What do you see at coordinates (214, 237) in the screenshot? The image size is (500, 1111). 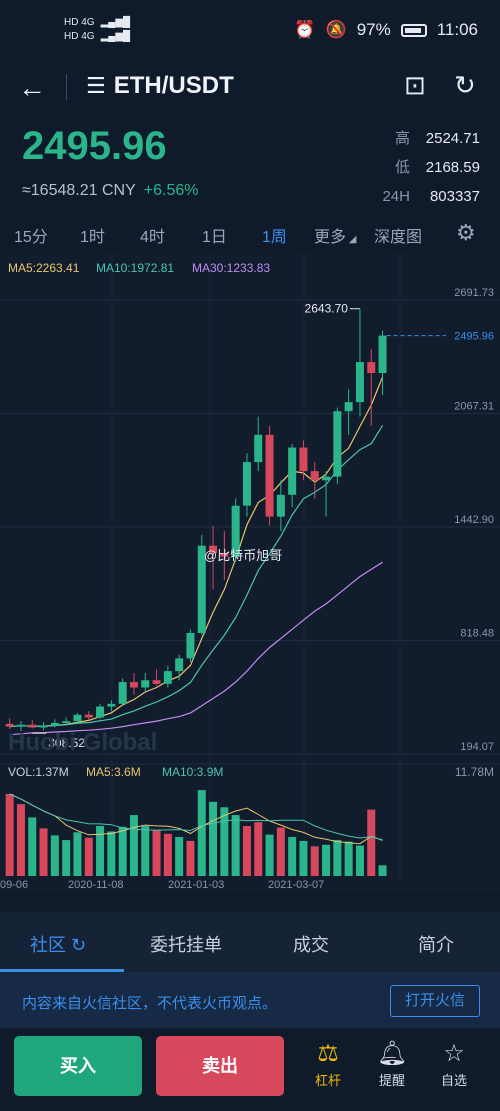 I see `tab-1d: 1日` at bounding box center [214, 237].